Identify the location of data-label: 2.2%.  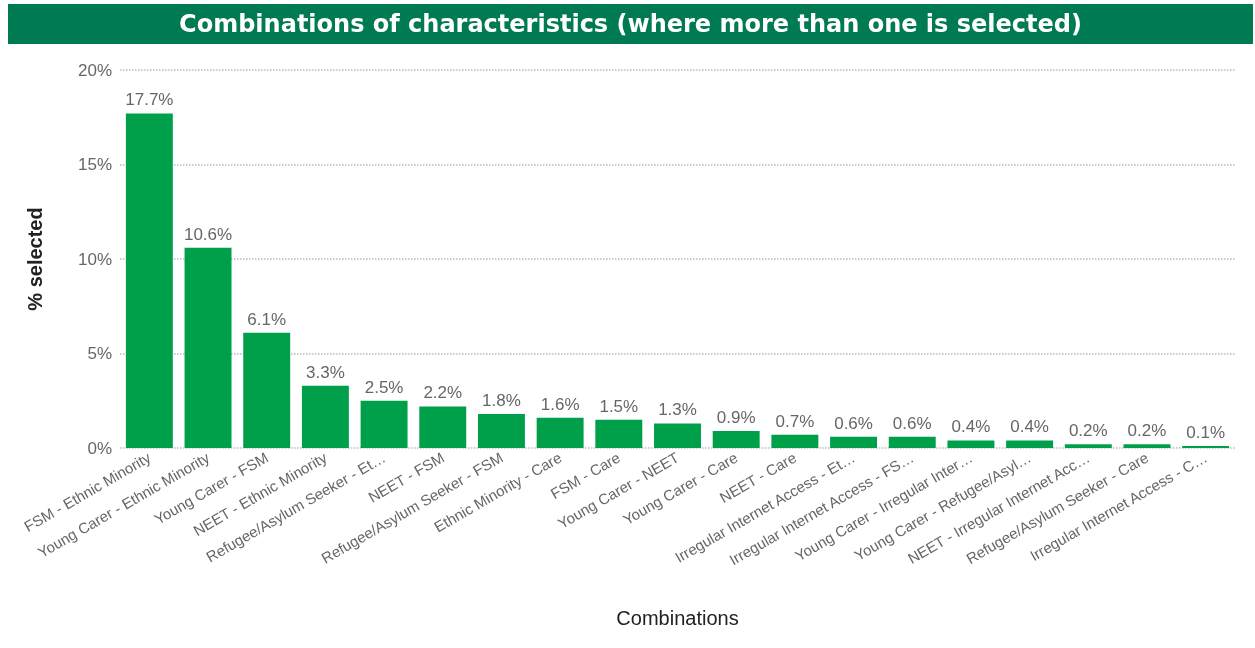
(443, 393).